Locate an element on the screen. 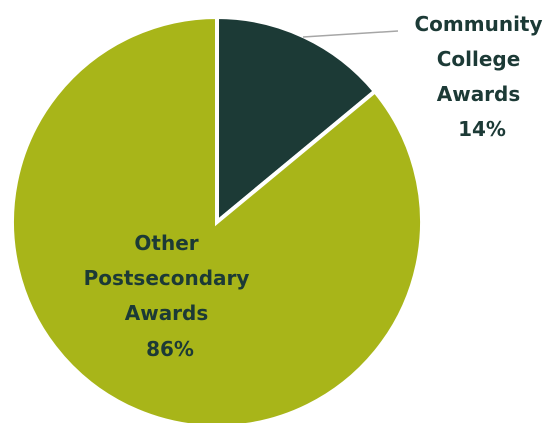  community-college-label-line-3: Awards is located at coordinates (479, 94).